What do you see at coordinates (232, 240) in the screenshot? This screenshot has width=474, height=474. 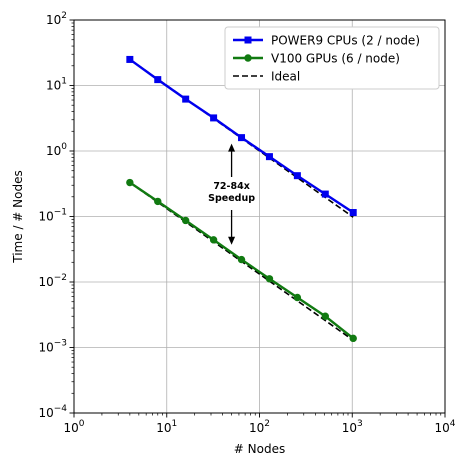 I see `arrow-down-head` at bounding box center [232, 240].